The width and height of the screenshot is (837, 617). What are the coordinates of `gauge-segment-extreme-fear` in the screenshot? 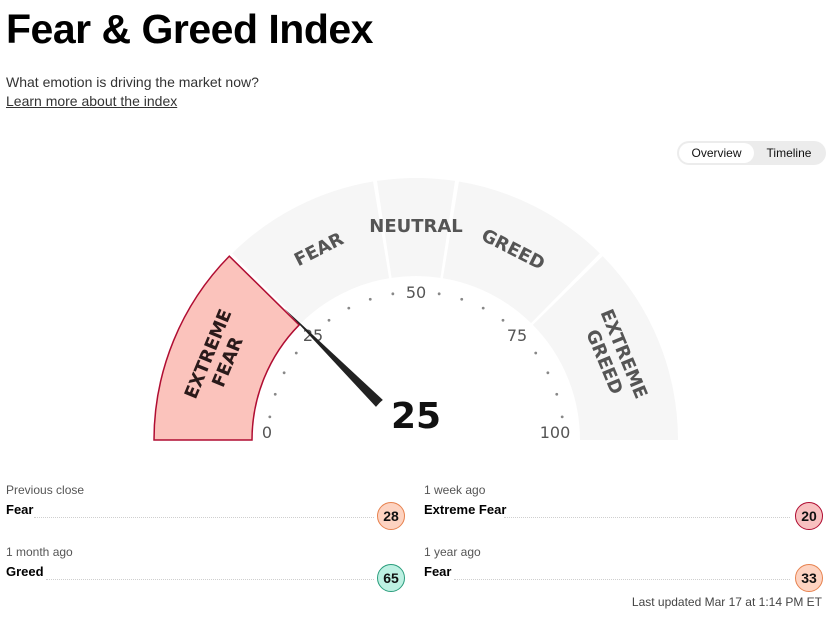 It's located at (227, 348).